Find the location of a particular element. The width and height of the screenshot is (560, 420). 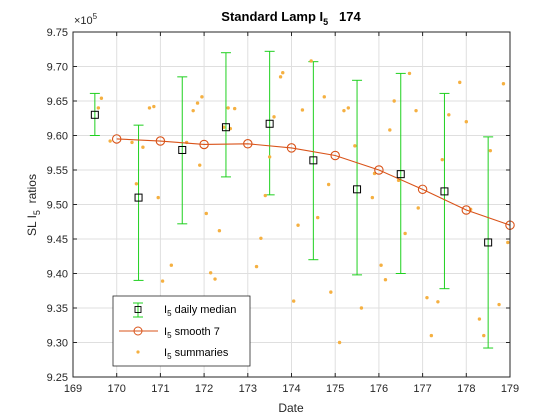

x-tick-label: 169 is located at coordinates (73, 389).